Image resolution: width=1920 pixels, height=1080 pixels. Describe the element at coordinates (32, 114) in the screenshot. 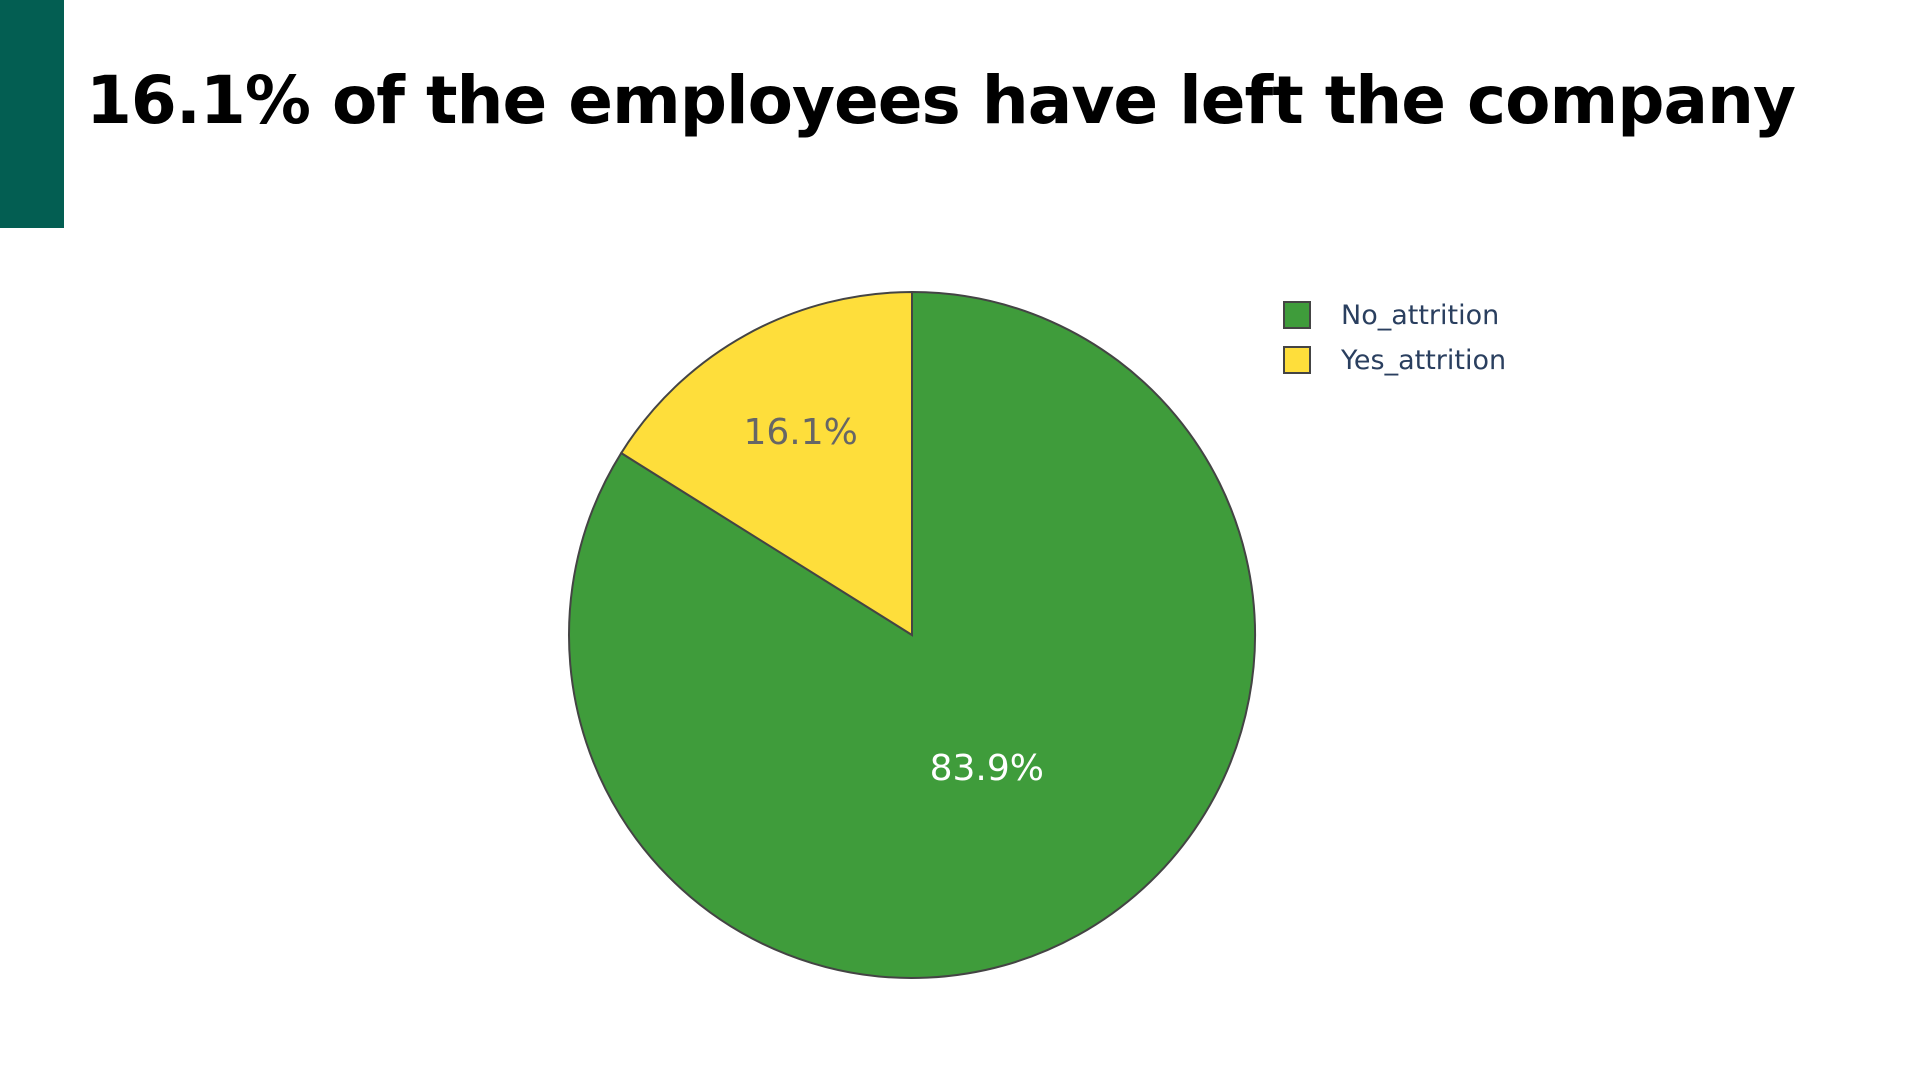

I see `accent-bar` at that location.